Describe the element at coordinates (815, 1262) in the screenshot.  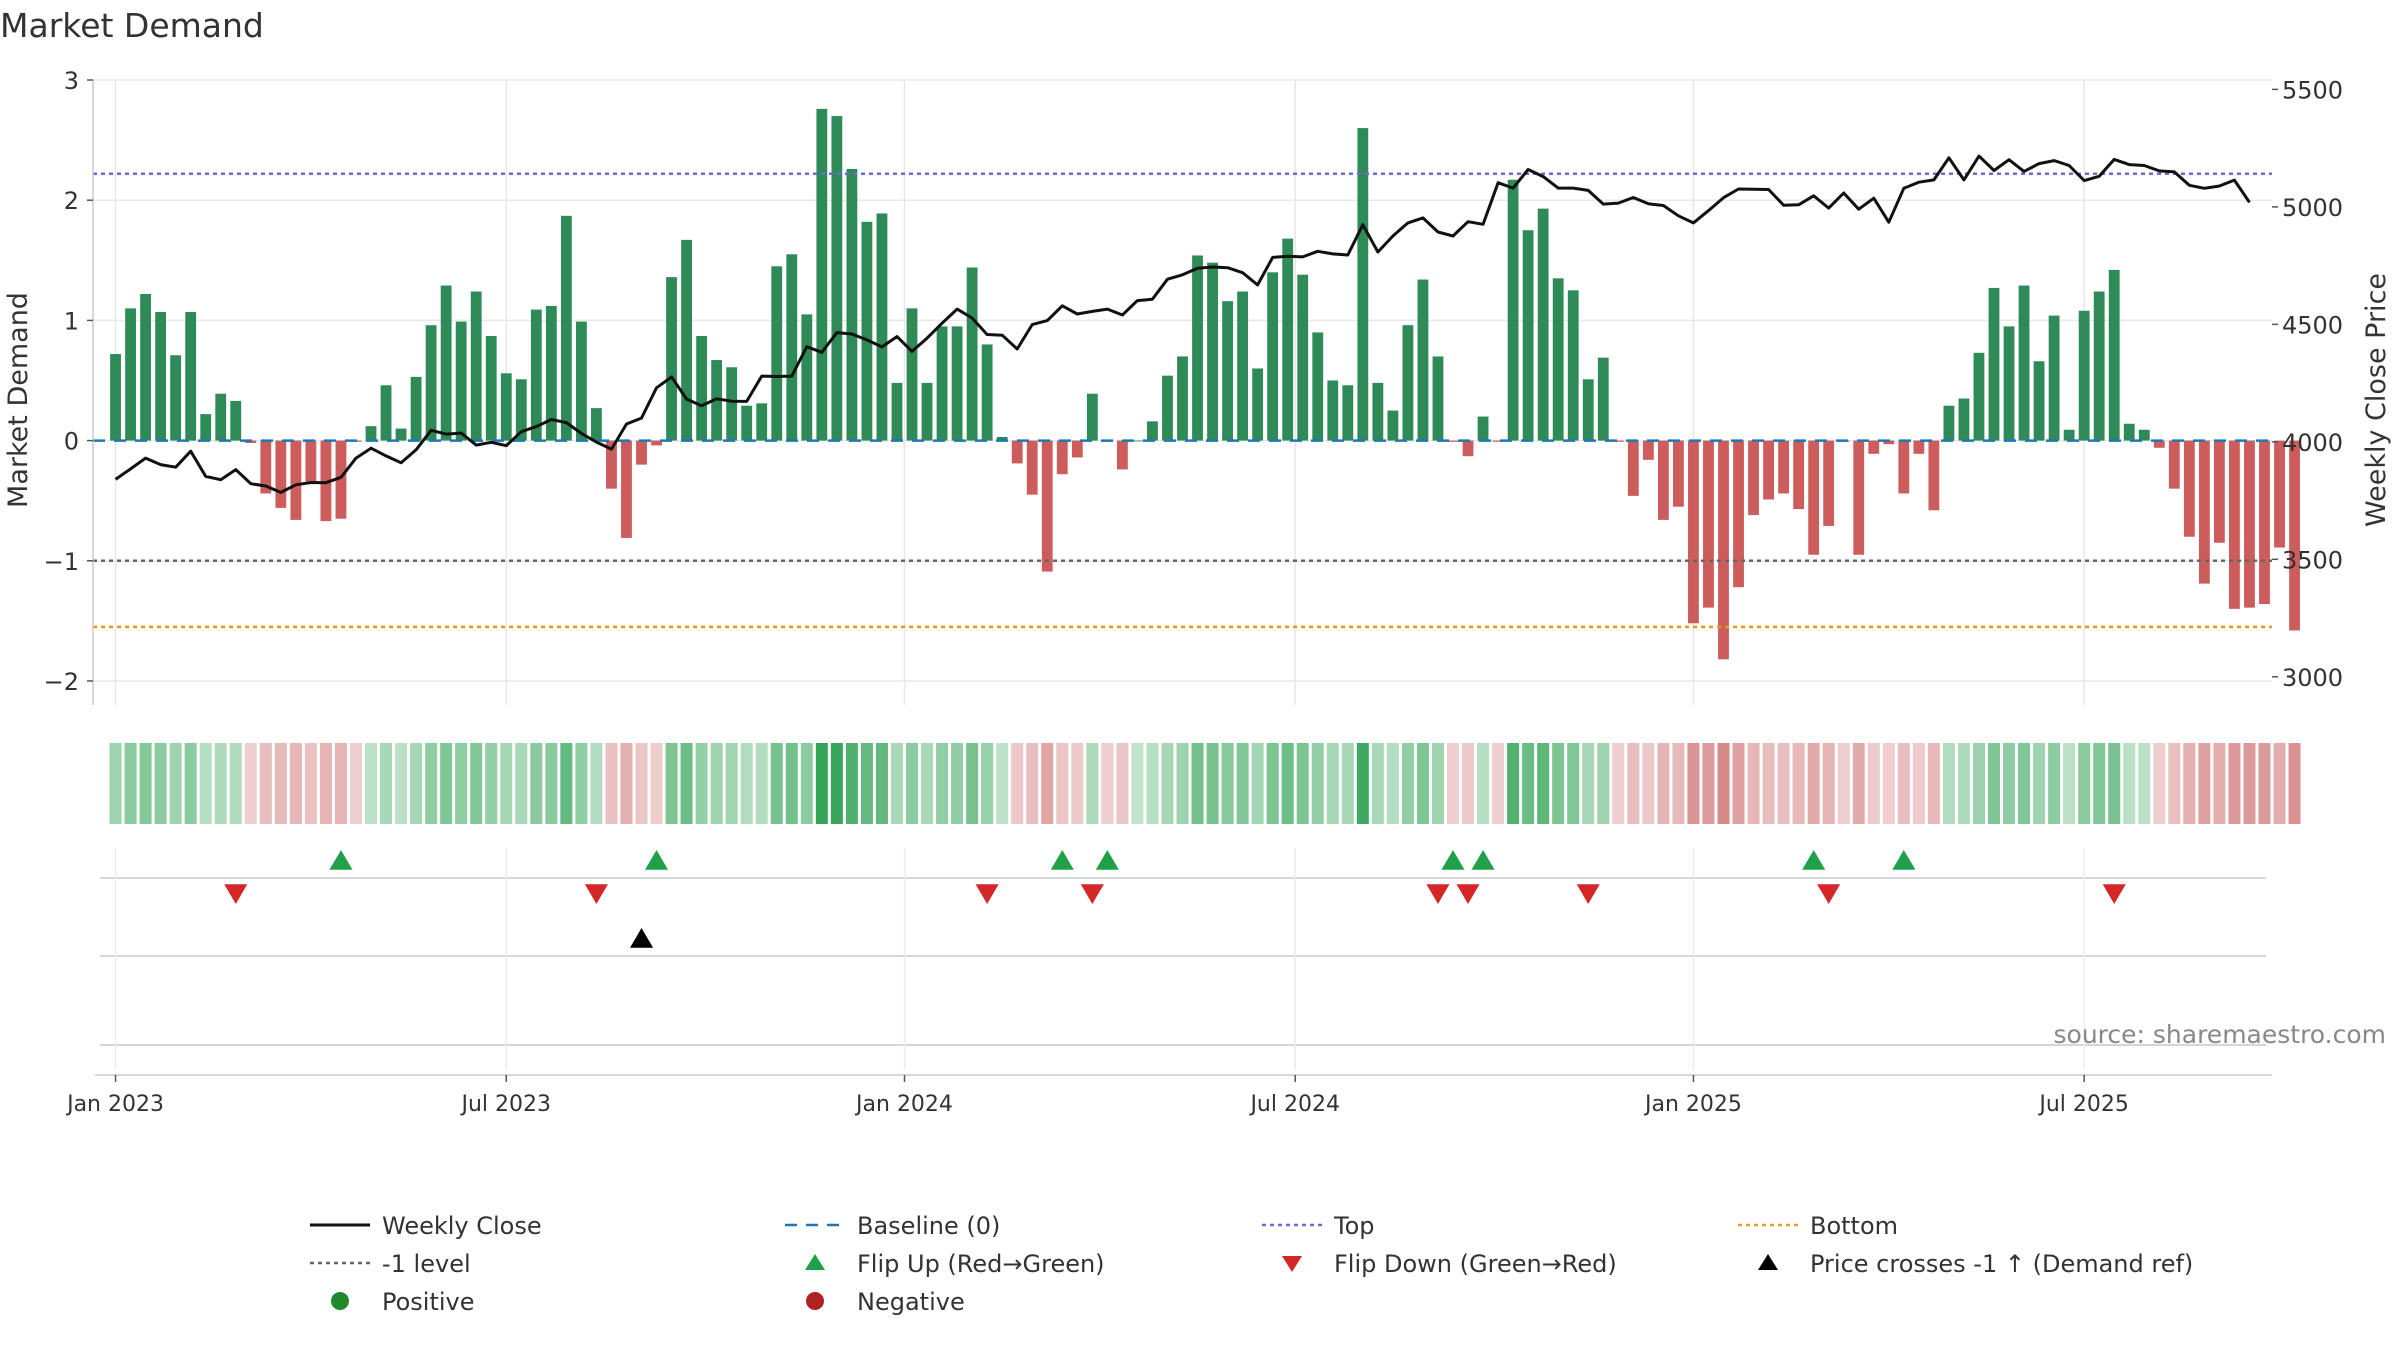
I see `legend-swatch-flip-up` at that location.